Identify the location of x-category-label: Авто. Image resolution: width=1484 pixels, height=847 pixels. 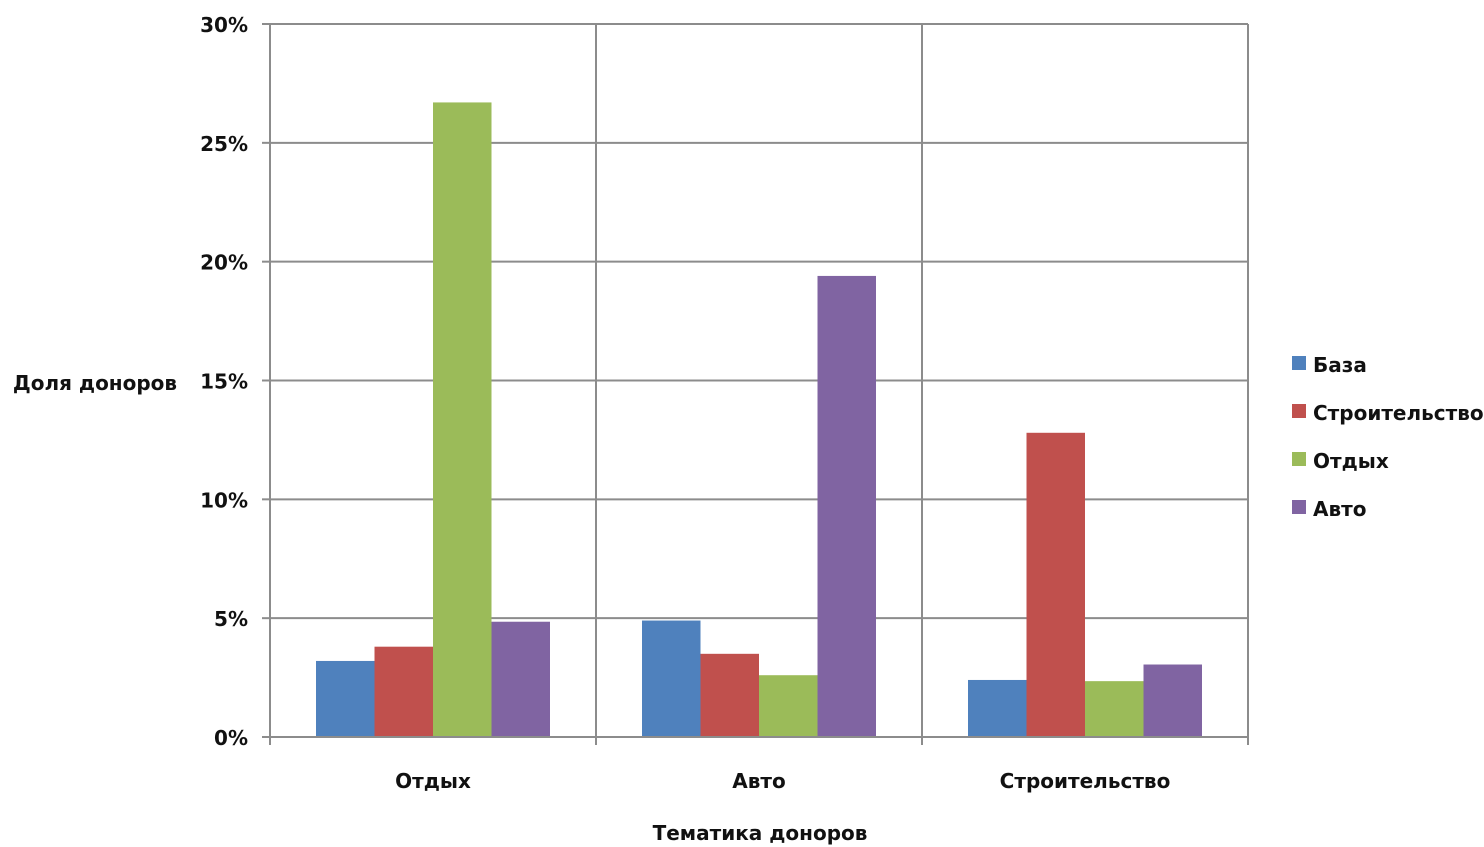
(758, 781).